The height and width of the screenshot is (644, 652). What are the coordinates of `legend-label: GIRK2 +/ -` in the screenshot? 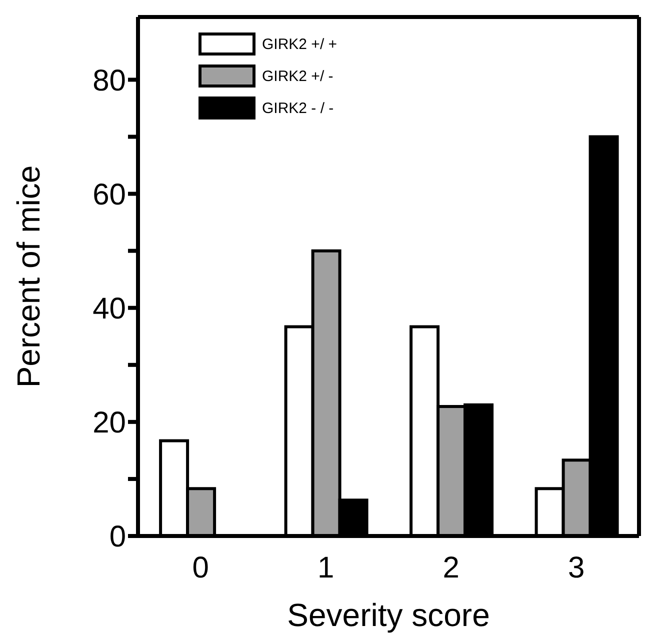 It's located at (298, 76).